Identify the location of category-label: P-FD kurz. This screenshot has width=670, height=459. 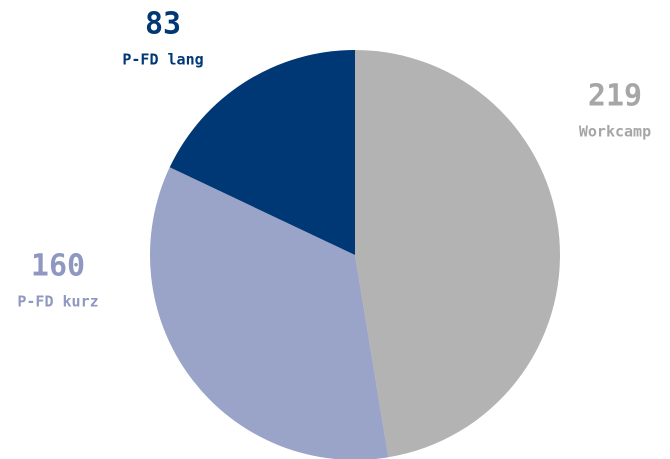
(57, 302).